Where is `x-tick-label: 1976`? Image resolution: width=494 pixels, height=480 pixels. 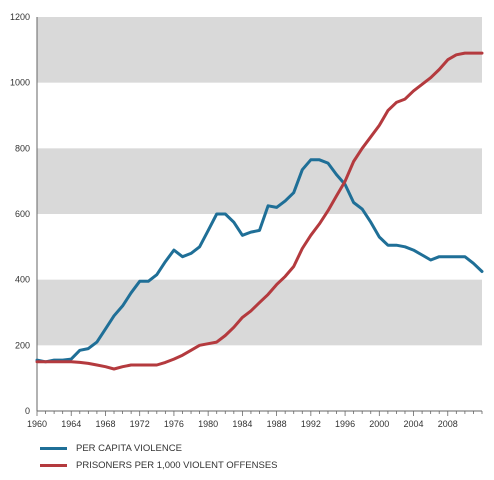
x-tick-label: 1976 is located at coordinates (174, 424).